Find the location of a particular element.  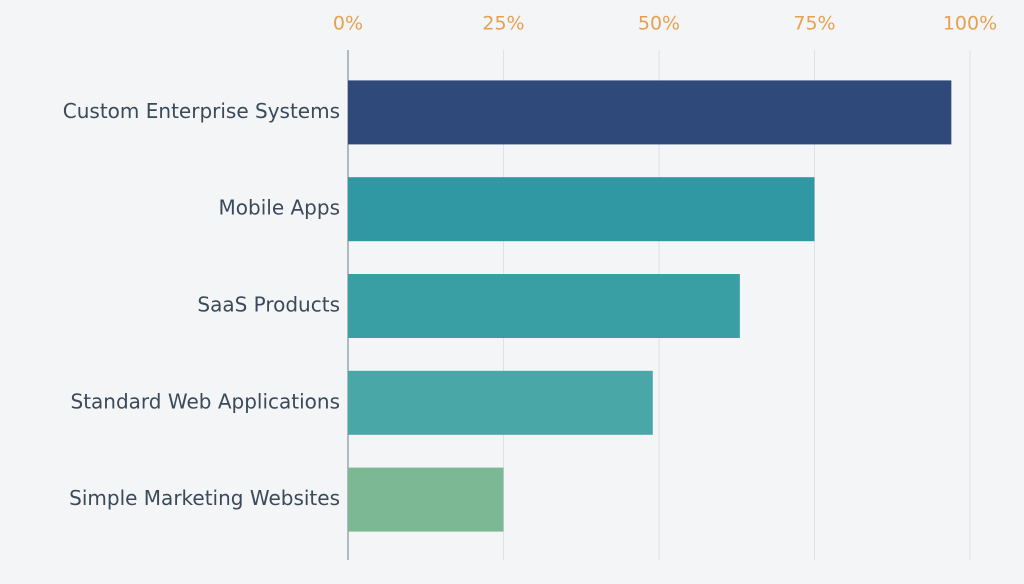

category-label: Mobile Apps is located at coordinates (279, 208).